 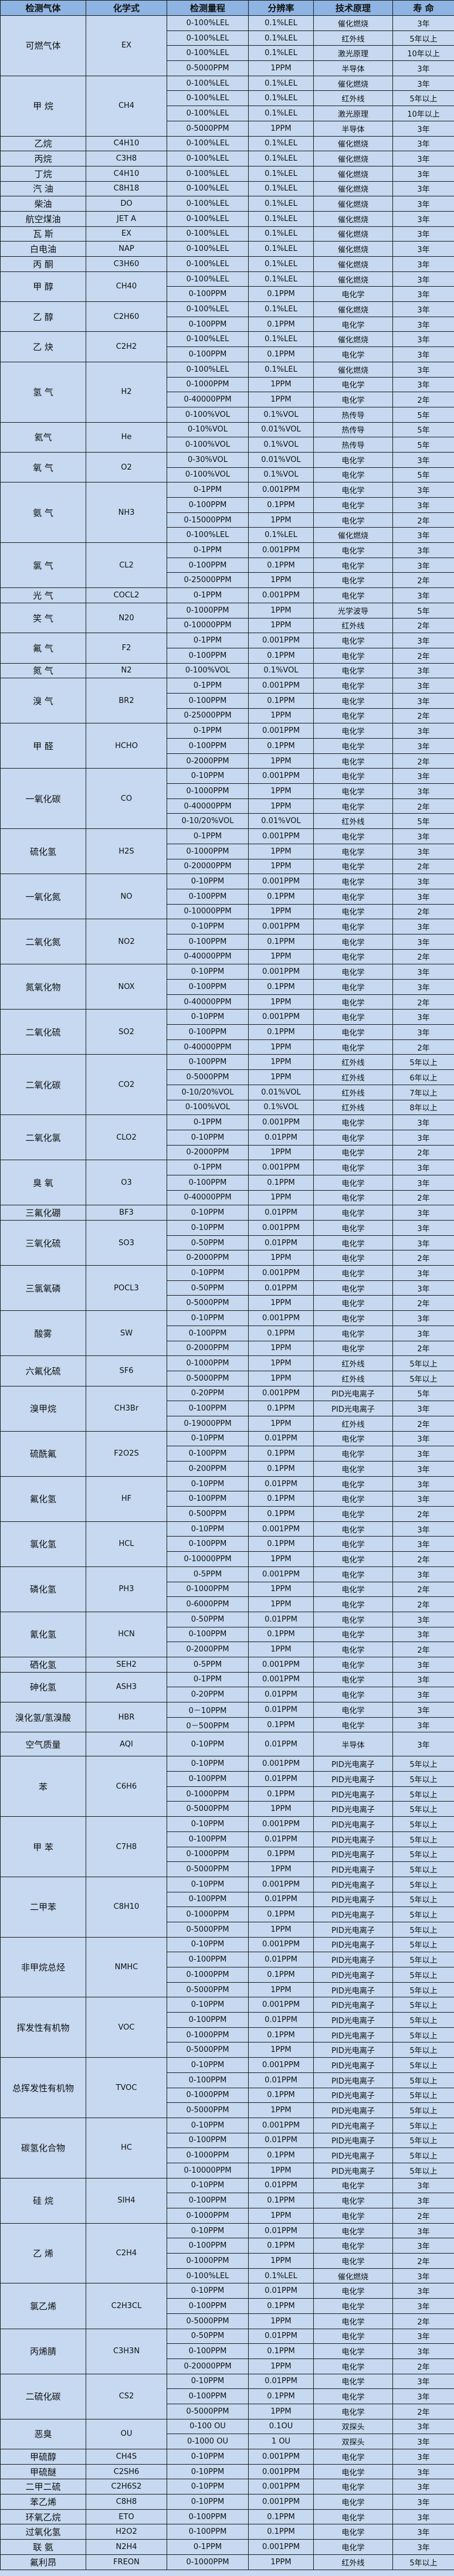 I want to click on formula-cell: SO2, so click(x=126, y=1032).